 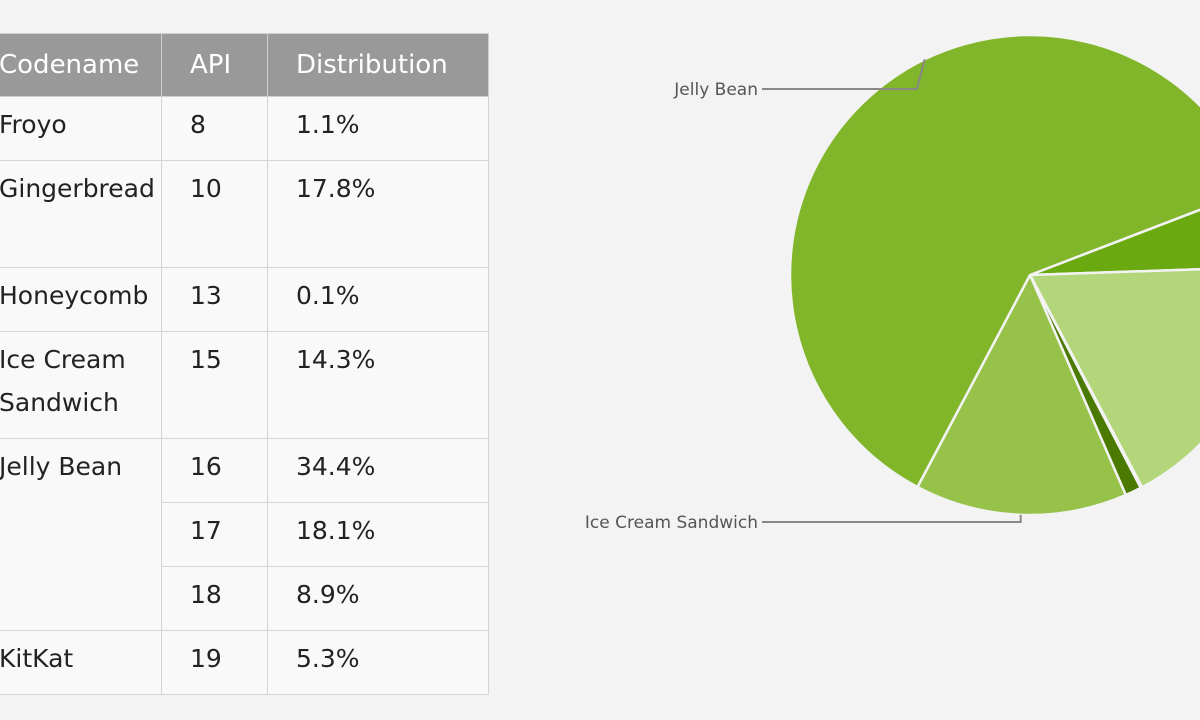 I want to click on api-cell: 18, so click(x=214, y=598).